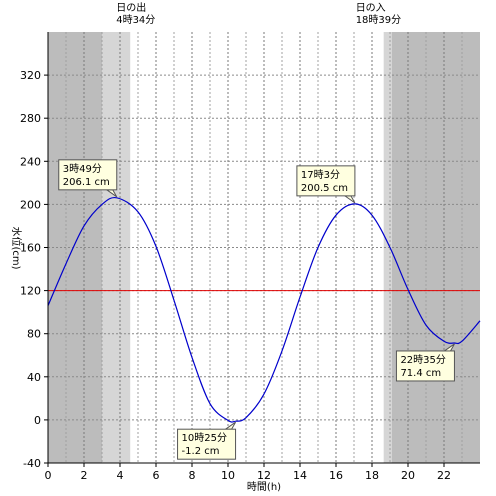 The height and width of the screenshot is (496, 496). I want to click on y-tick-label: 80, so click(34, 334).